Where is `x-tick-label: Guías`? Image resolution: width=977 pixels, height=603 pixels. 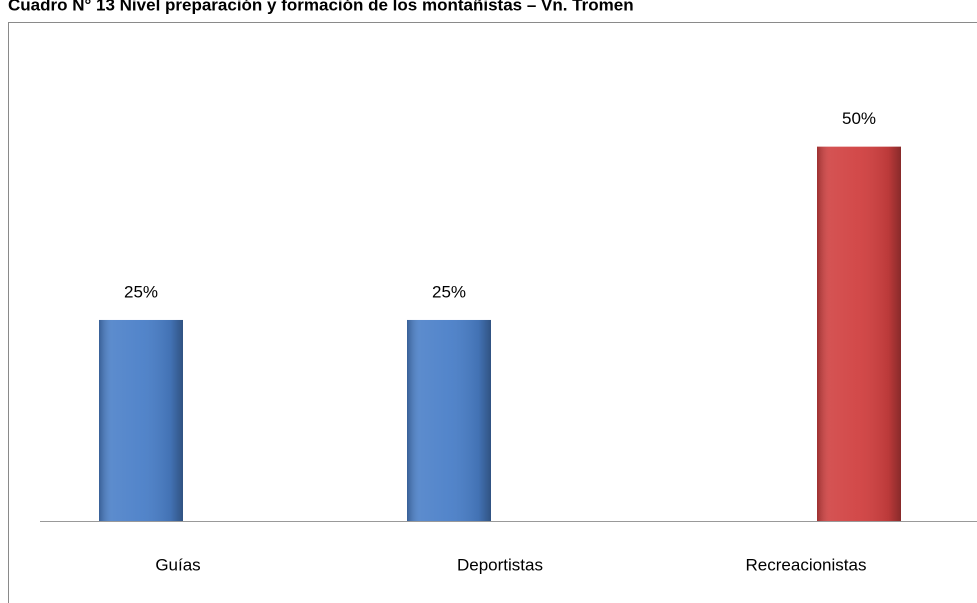 x-tick-label: Guías is located at coordinates (177, 564).